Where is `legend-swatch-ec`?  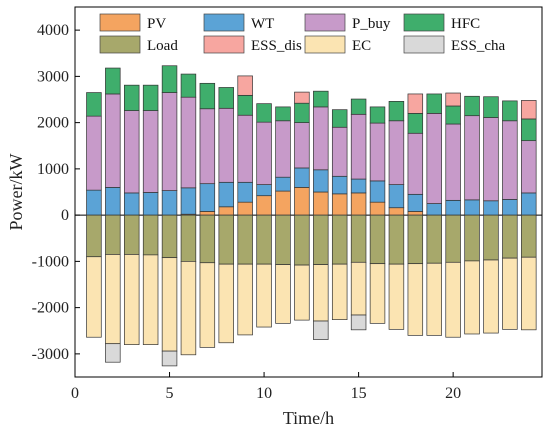 legend-swatch-ec is located at coordinates (325, 44).